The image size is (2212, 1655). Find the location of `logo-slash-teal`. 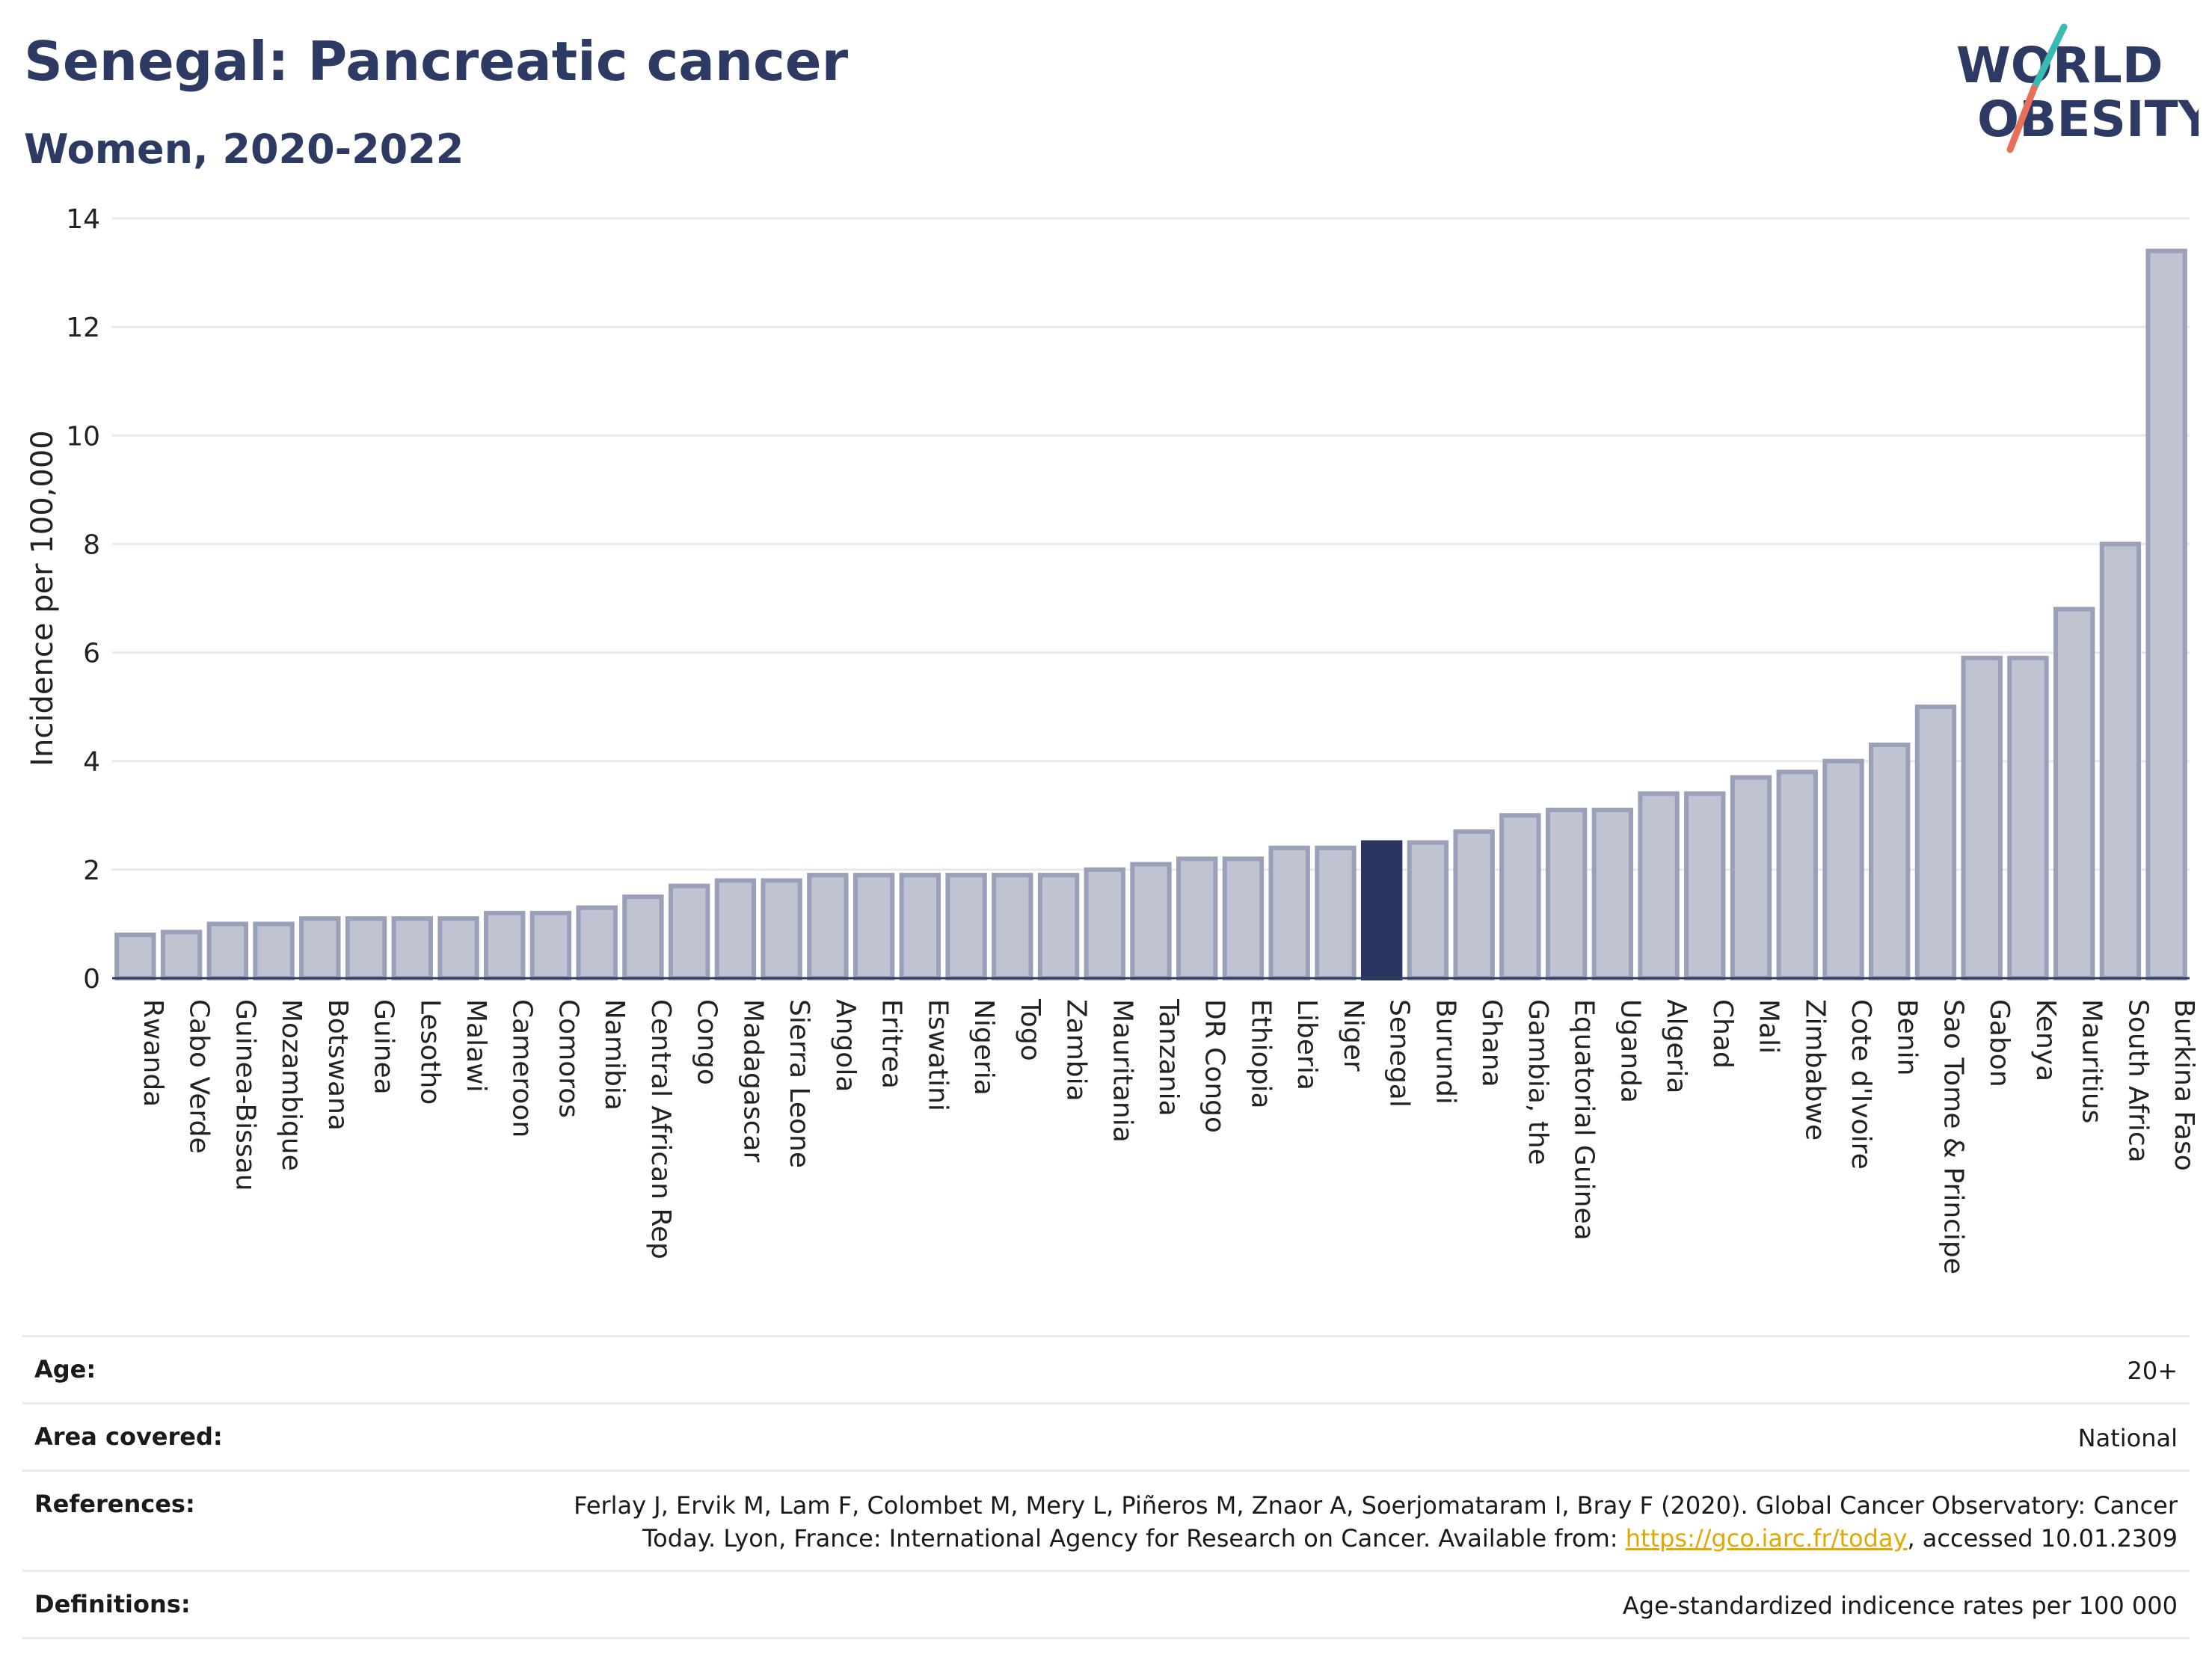

logo-slash-teal is located at coordinates (2049, 57).